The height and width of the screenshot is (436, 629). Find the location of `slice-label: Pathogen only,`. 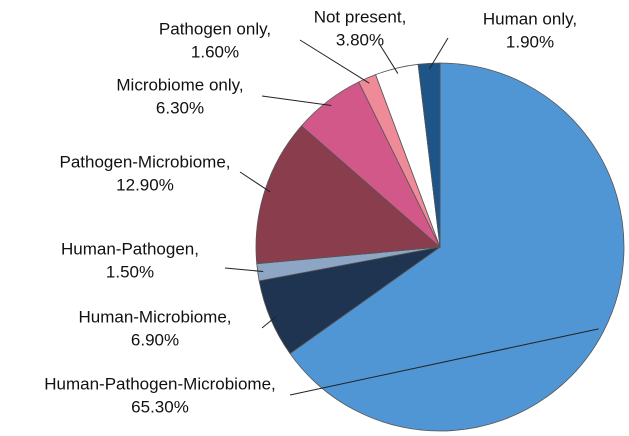

slice-label: Pathogen only, is located at coordinates (215, 28).